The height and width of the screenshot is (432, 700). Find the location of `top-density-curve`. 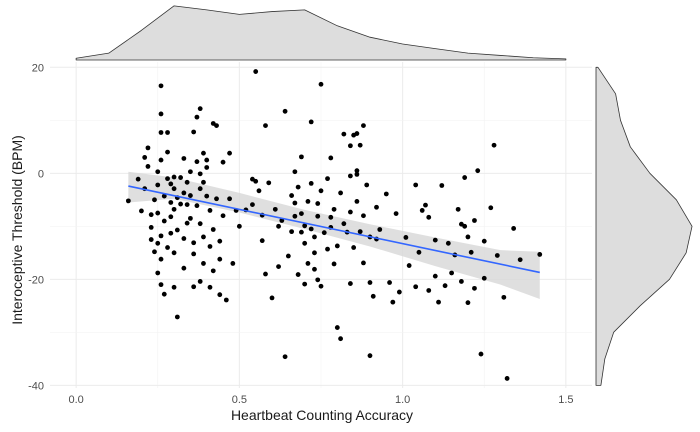

top-density-curve is located at coordinates (321, 33).